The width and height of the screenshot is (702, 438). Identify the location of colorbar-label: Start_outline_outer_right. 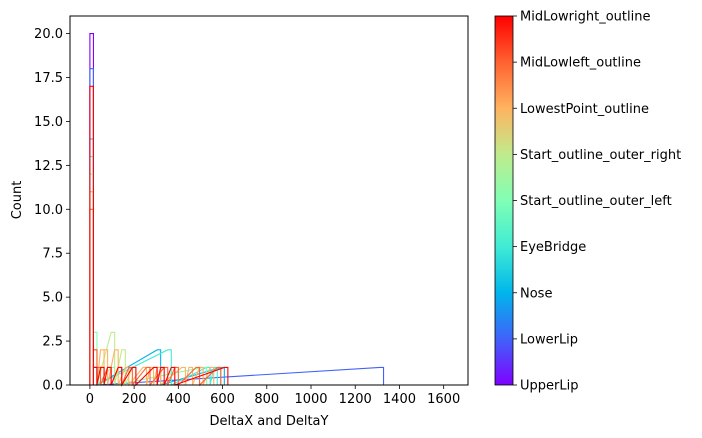
(600, 155).